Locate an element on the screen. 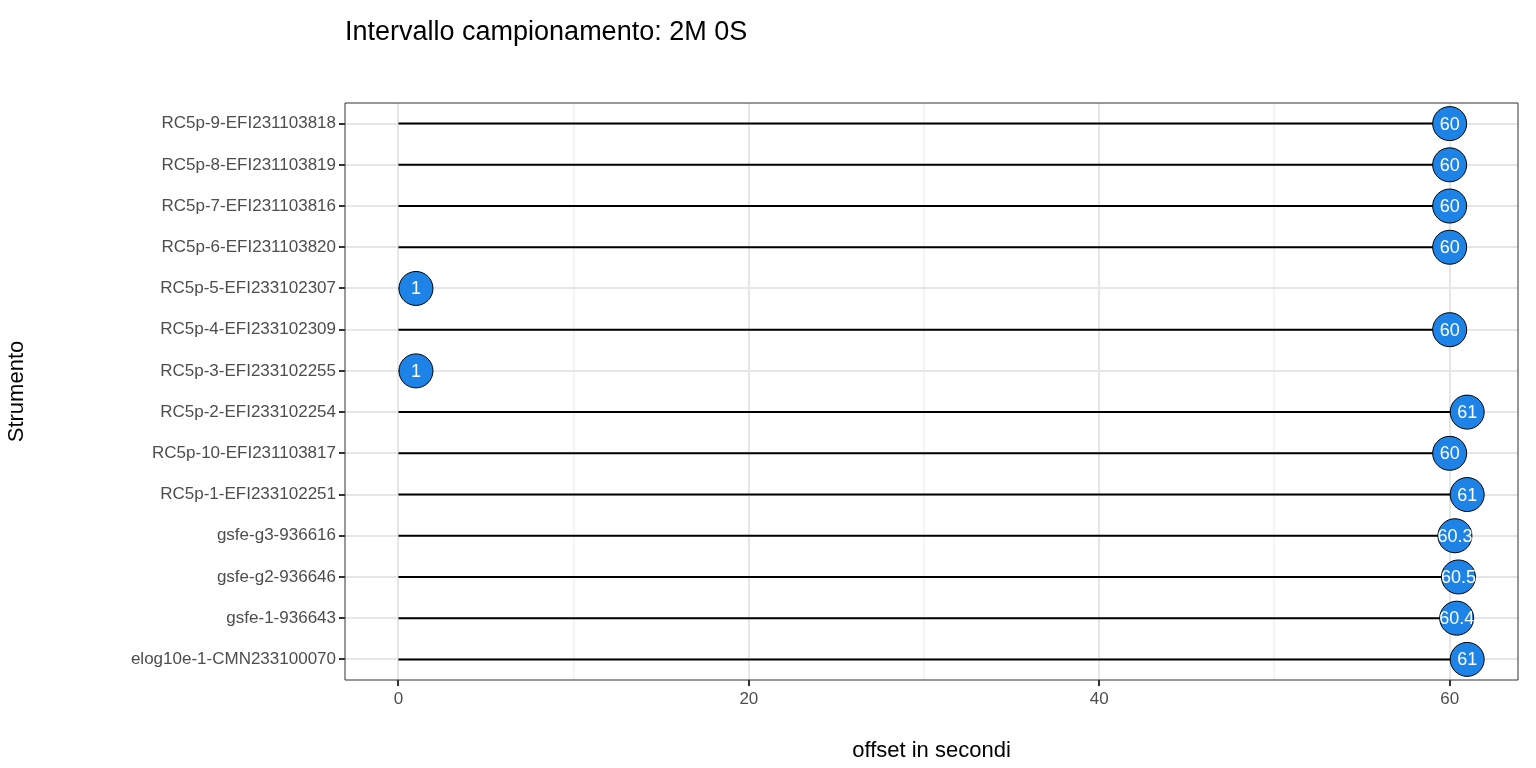 The height and width of the screenshot is (768, 1536). data-label: 60.3 is located at coordinates (1455, 535).